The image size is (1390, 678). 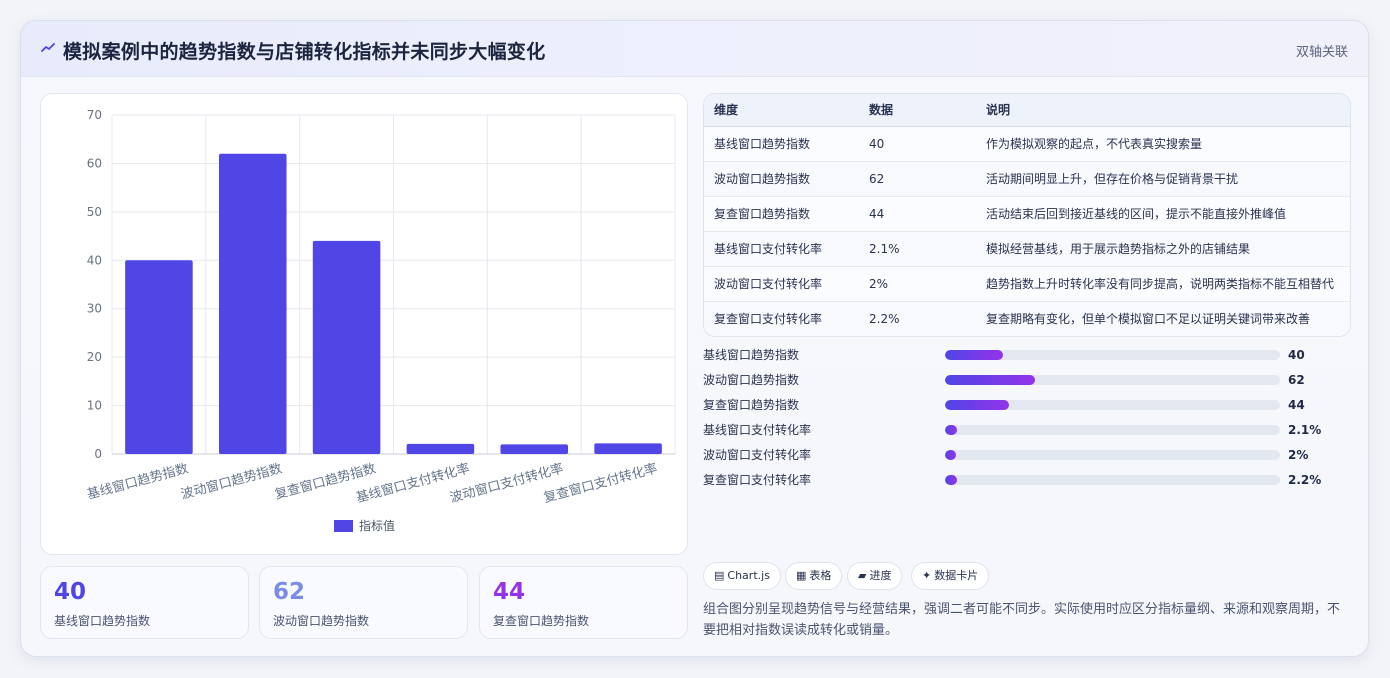 I want to click on progress-value: 40, so click(x=1296, y=355).